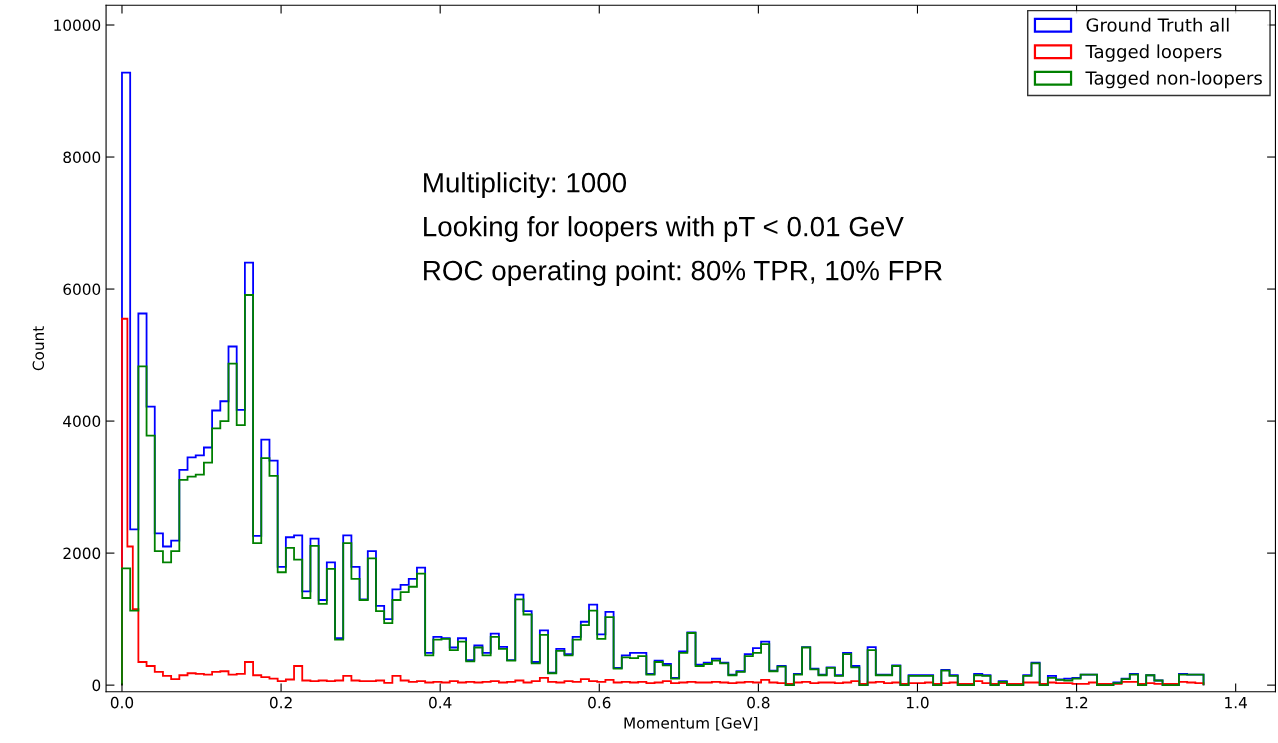 This screenshot has width=1278, height=743. What do you see at coordinates (440, 702) in the screenshot?
I see `x-tick-label: 0.4` at bounding box center [440, 702].